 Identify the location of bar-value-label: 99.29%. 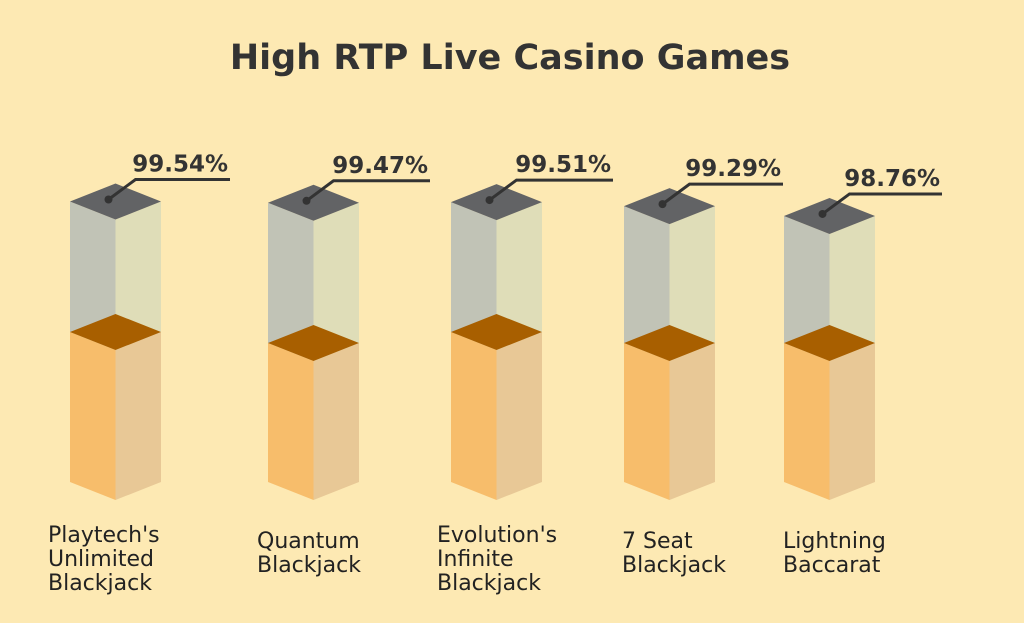
(733, 169).